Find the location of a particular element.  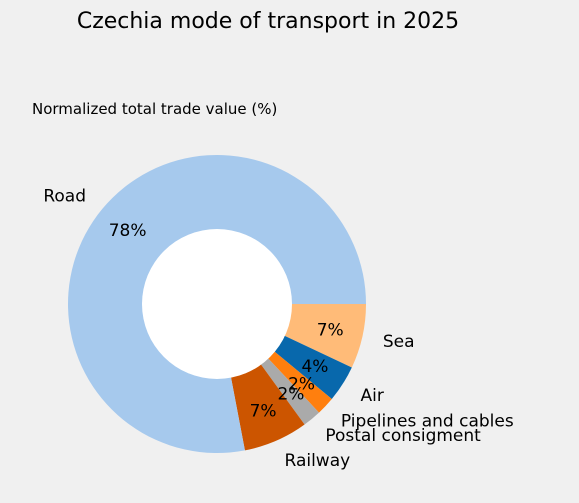

donut-hole is located at coordinates (217, 304).